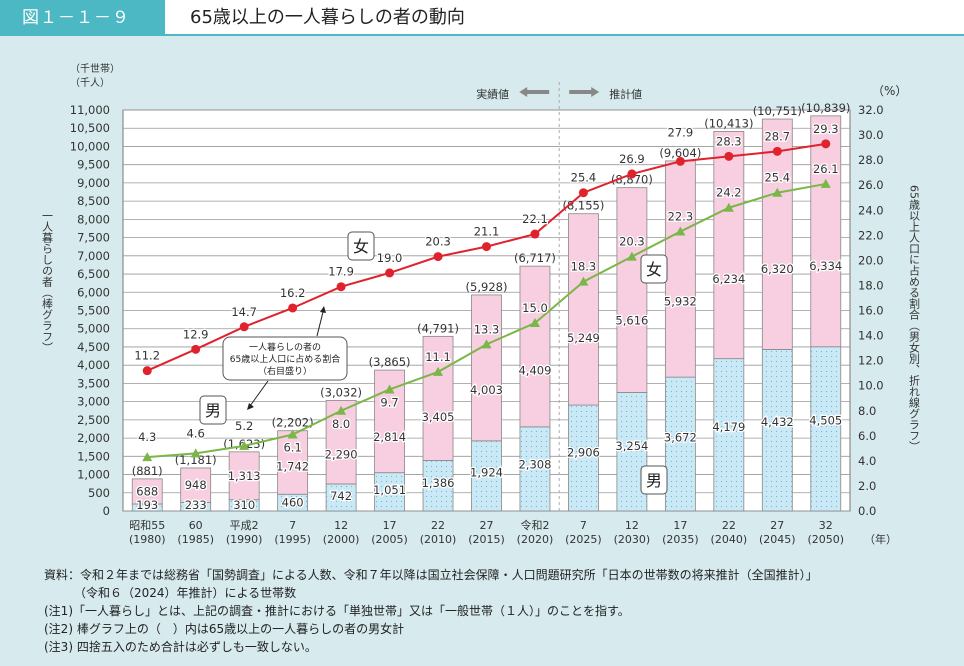 This screenshot has height=666, width=964. Describe the element at coordinates (292, 525) in the screenshot. I see `x-tick-label: 7` at that location.